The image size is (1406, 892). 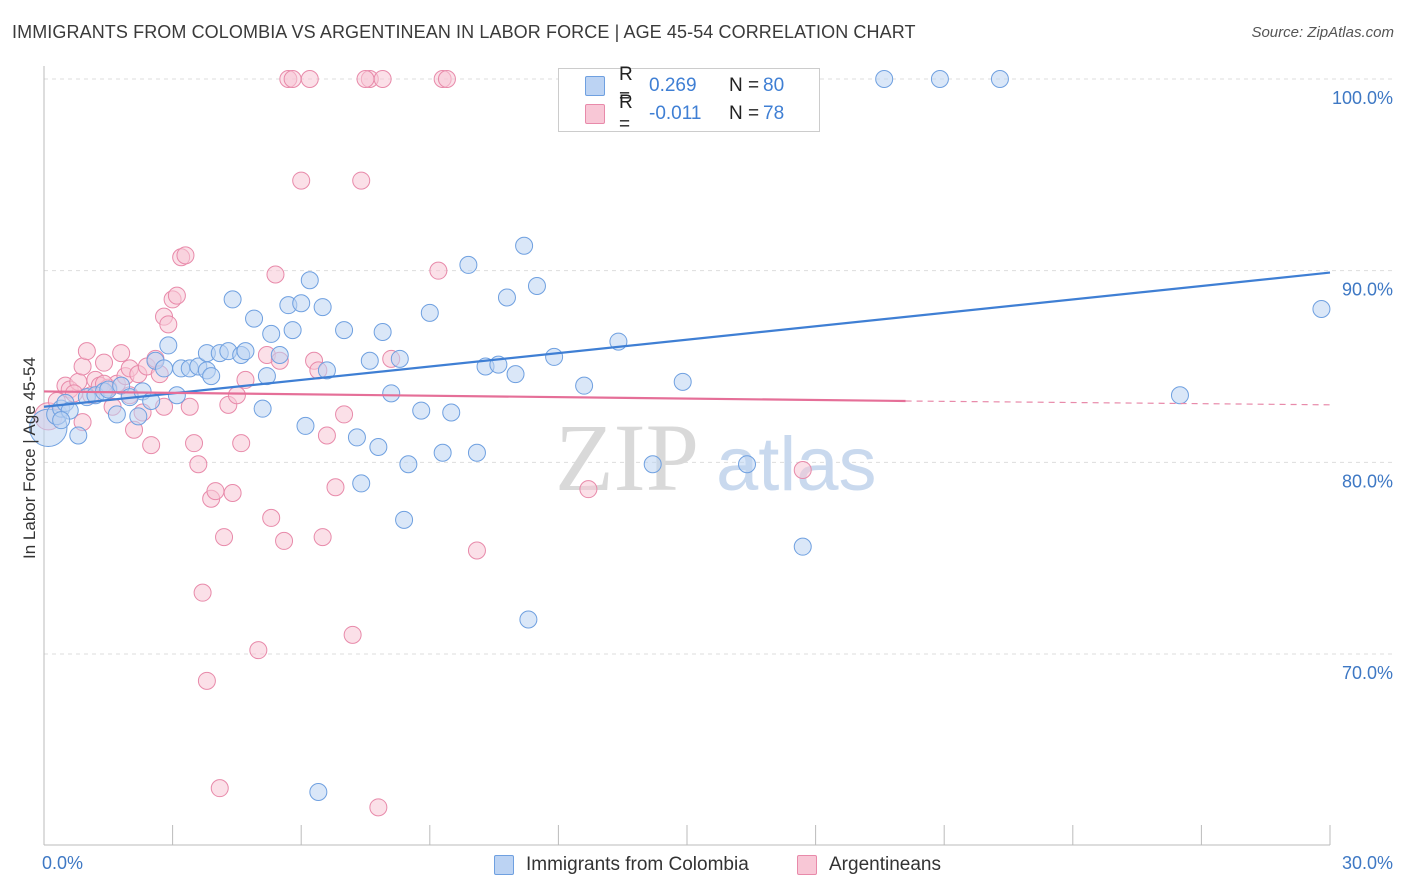 I want to click on legend-row-argentinean: R = -0.011 N = 78, so click(x=684, y=113).